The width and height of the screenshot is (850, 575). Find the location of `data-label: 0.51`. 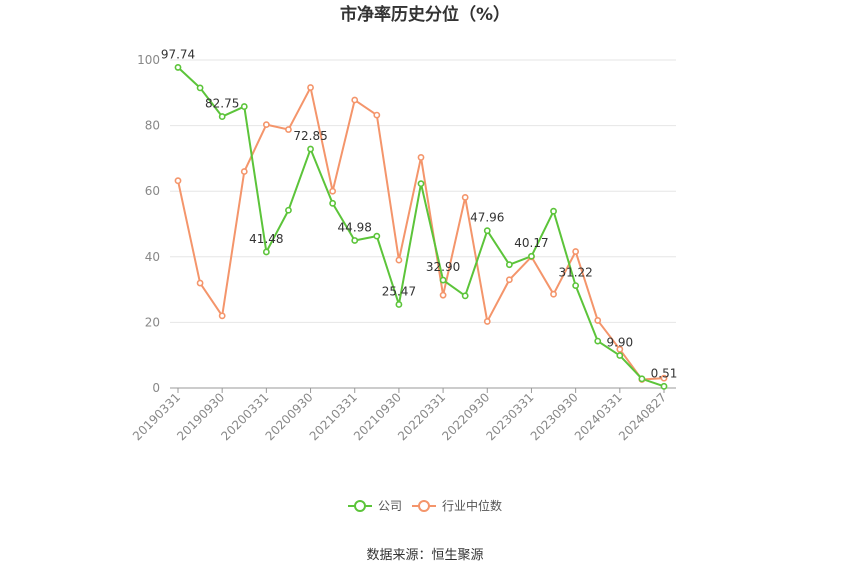

data-label: 0.51 is located at coordinates (664, 373).